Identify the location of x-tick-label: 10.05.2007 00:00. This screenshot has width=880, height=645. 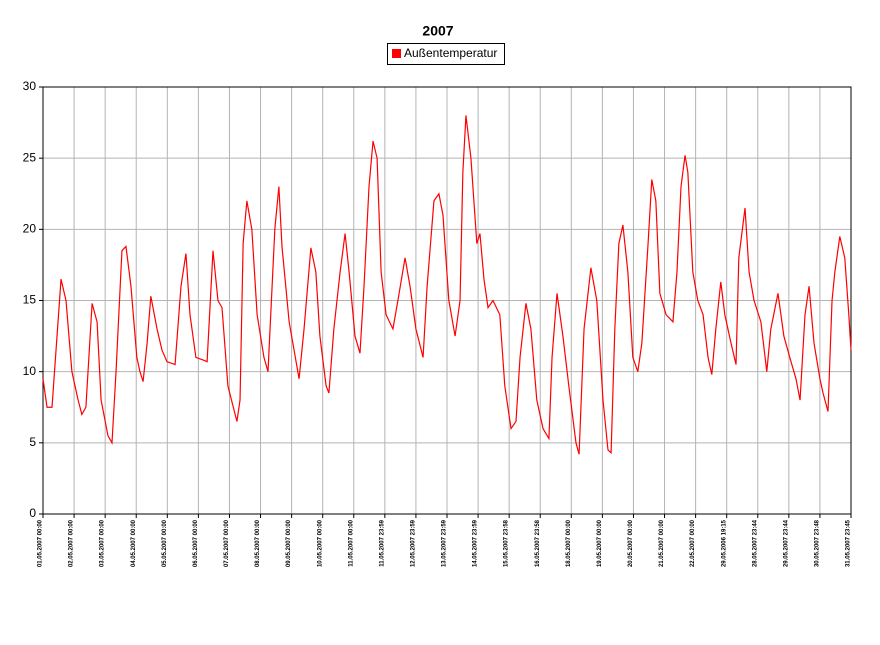
(320, 543).